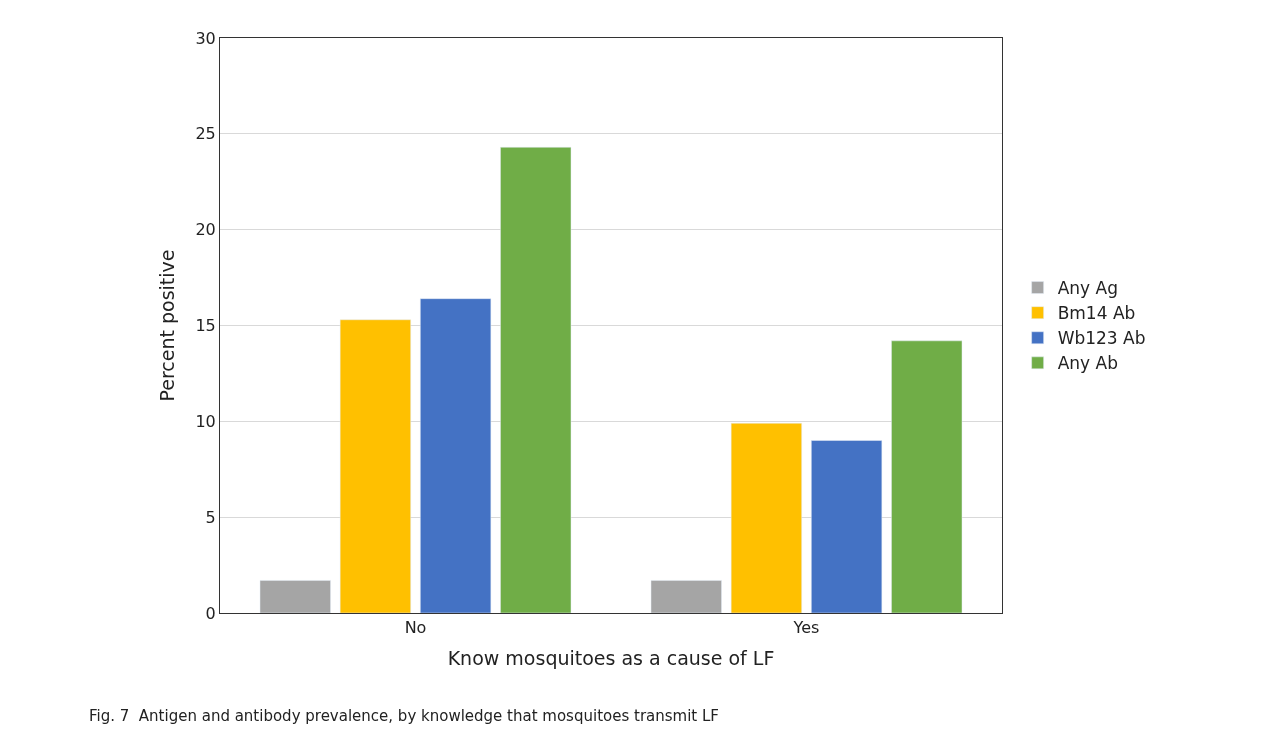  What do you see at coordinates (205, 326) in the screenshot?
I see `y-tick-label: 15` at bounding box center [205, 326].